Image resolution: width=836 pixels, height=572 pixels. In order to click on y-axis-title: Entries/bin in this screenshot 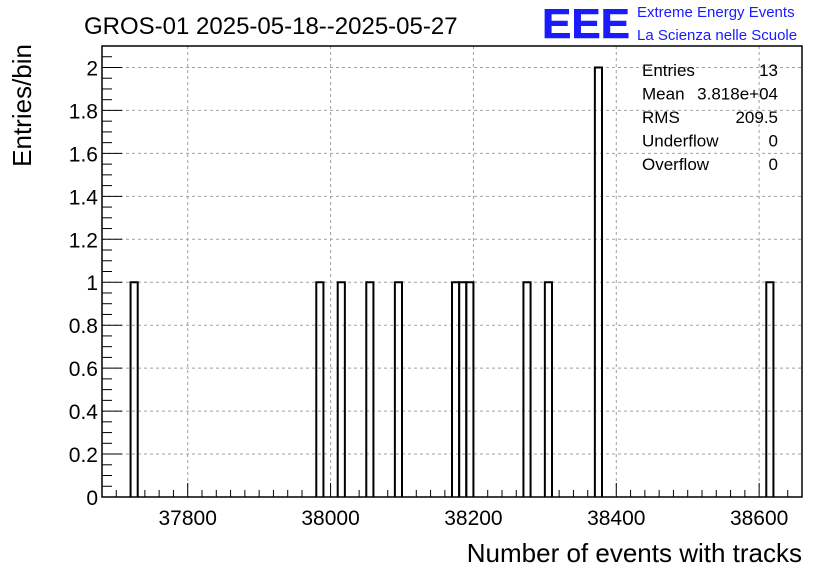, I will do `click(22, 105)`.